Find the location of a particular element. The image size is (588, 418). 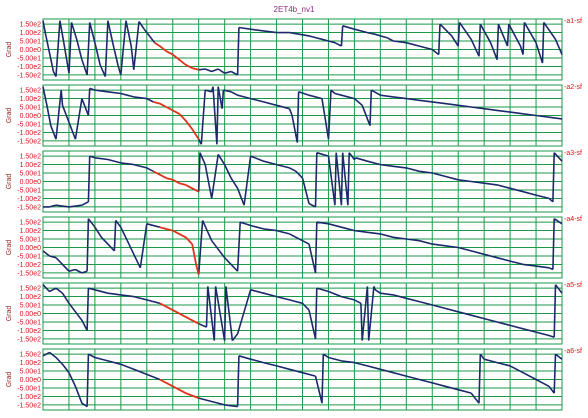

channel-label: -a1-sf is located at coordinates (573, 21).